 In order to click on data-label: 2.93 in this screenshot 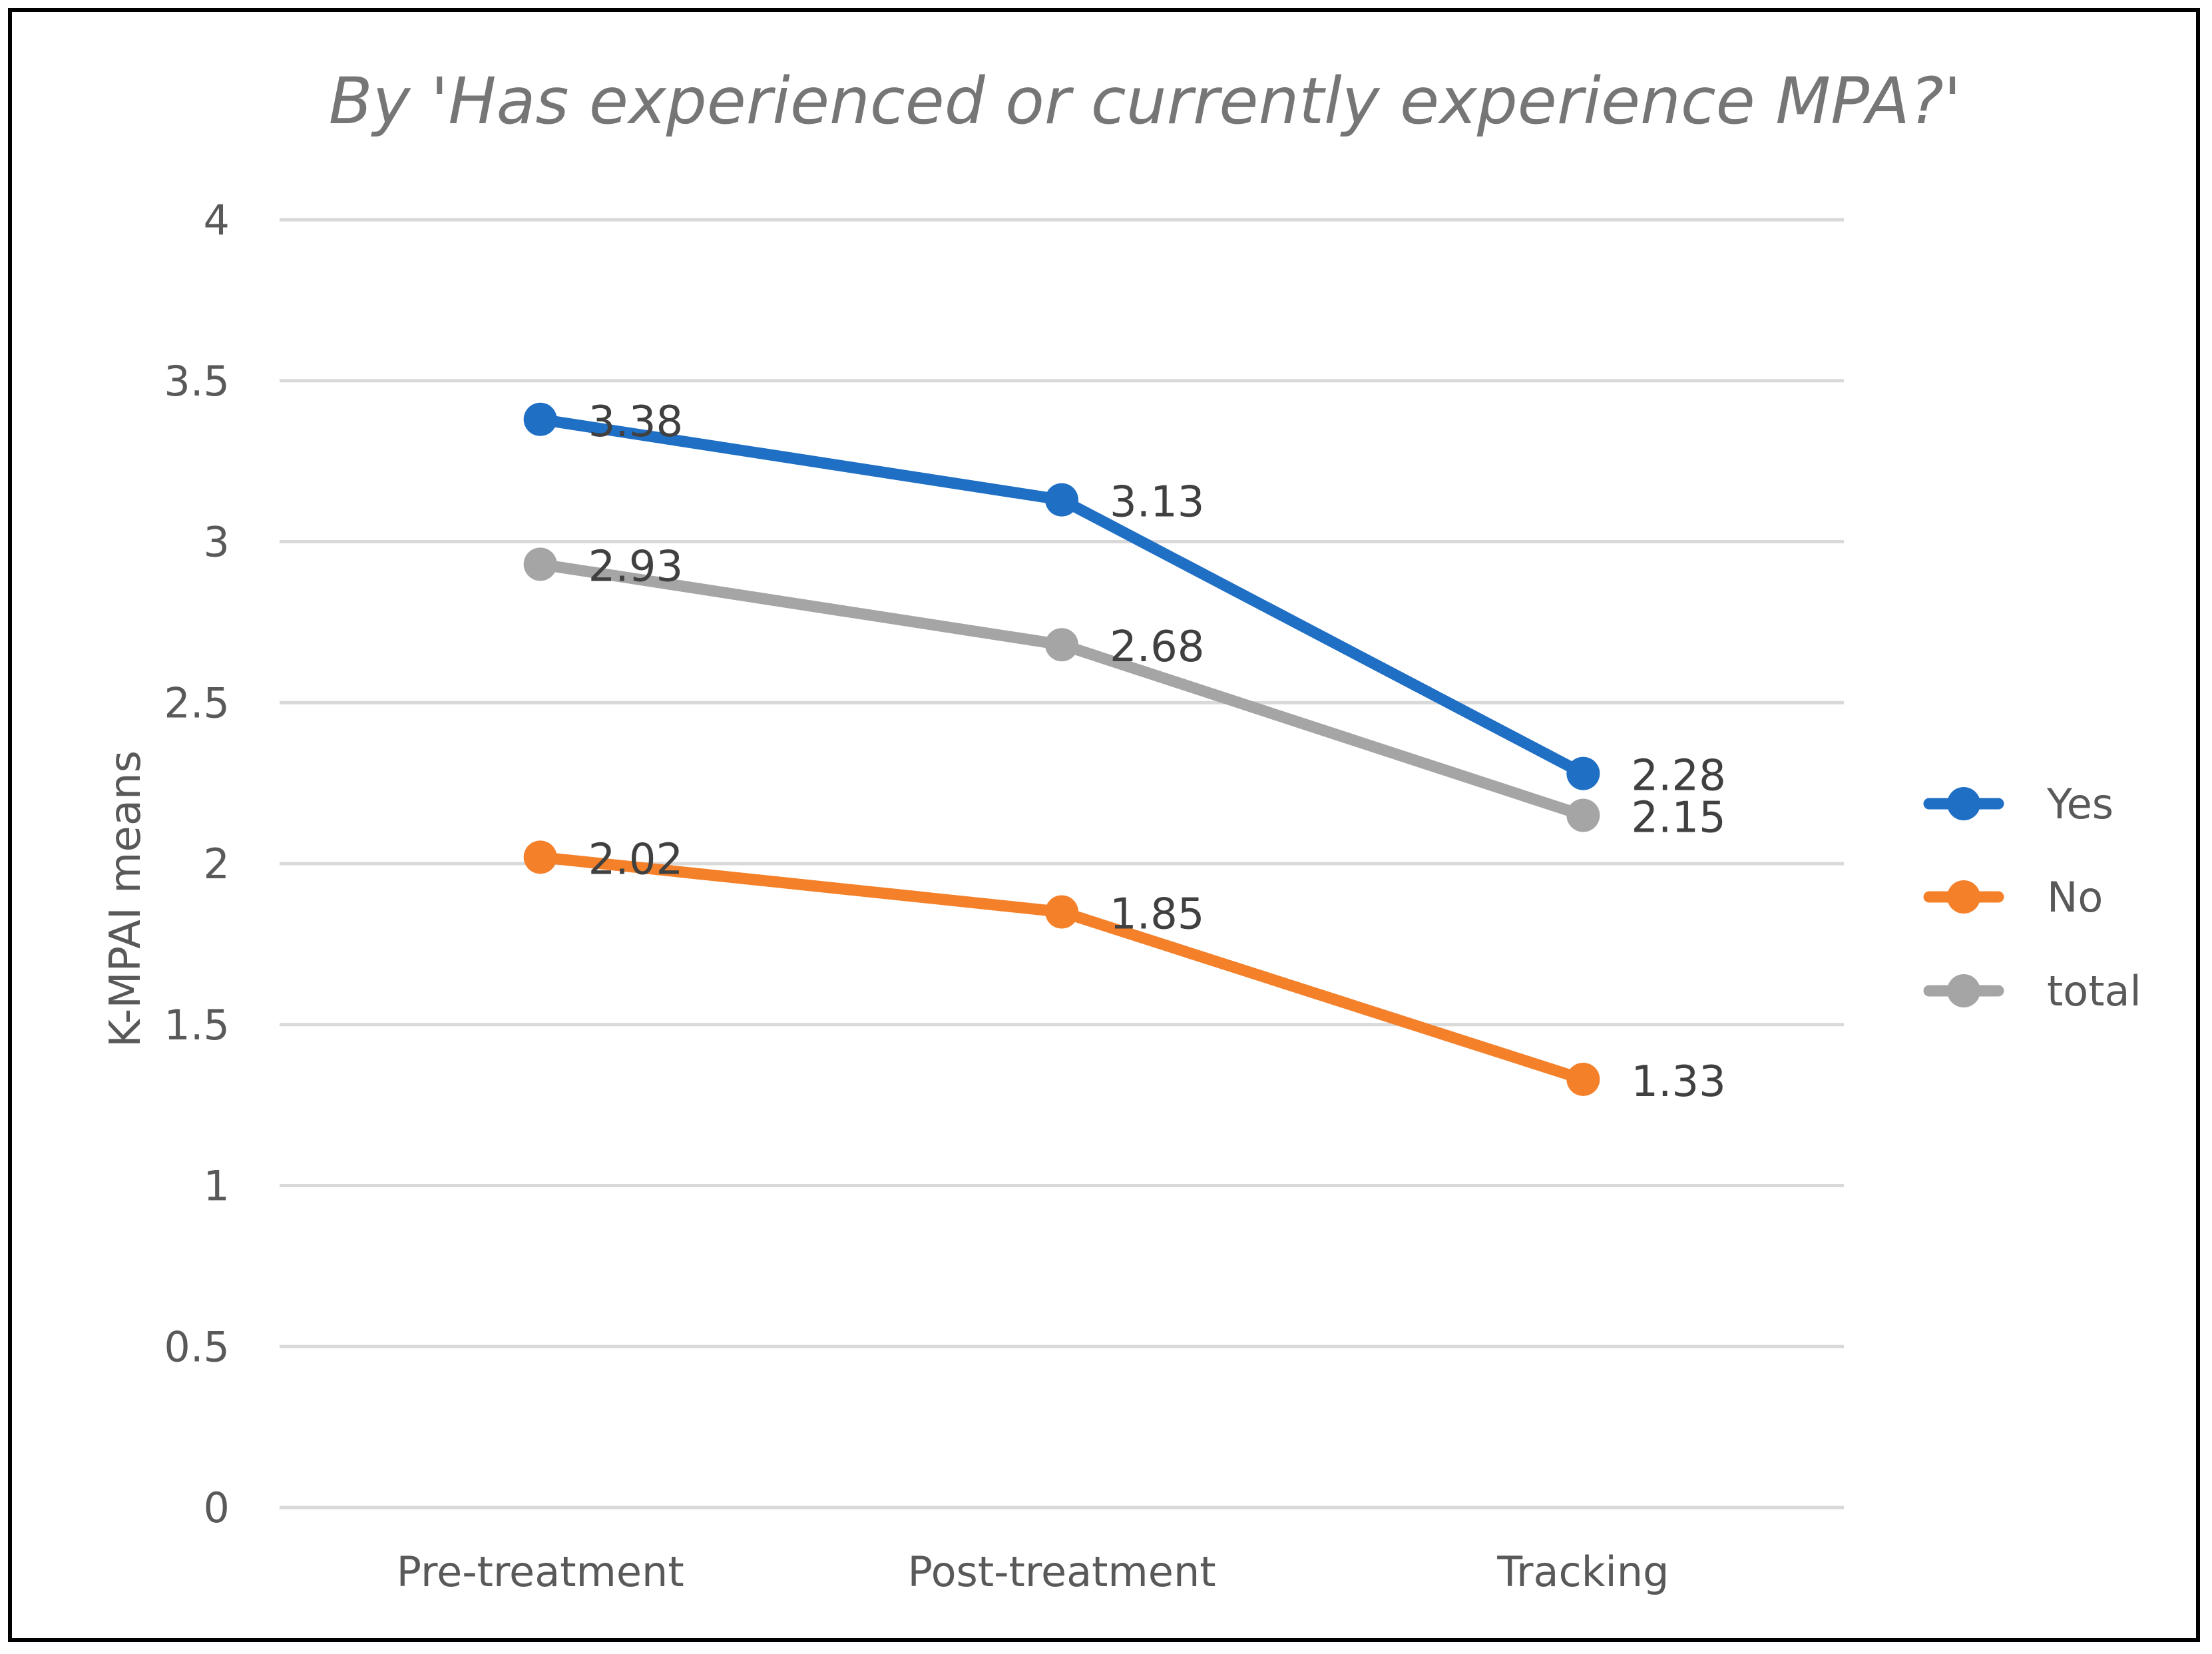, I will do `click(636, 566)`.